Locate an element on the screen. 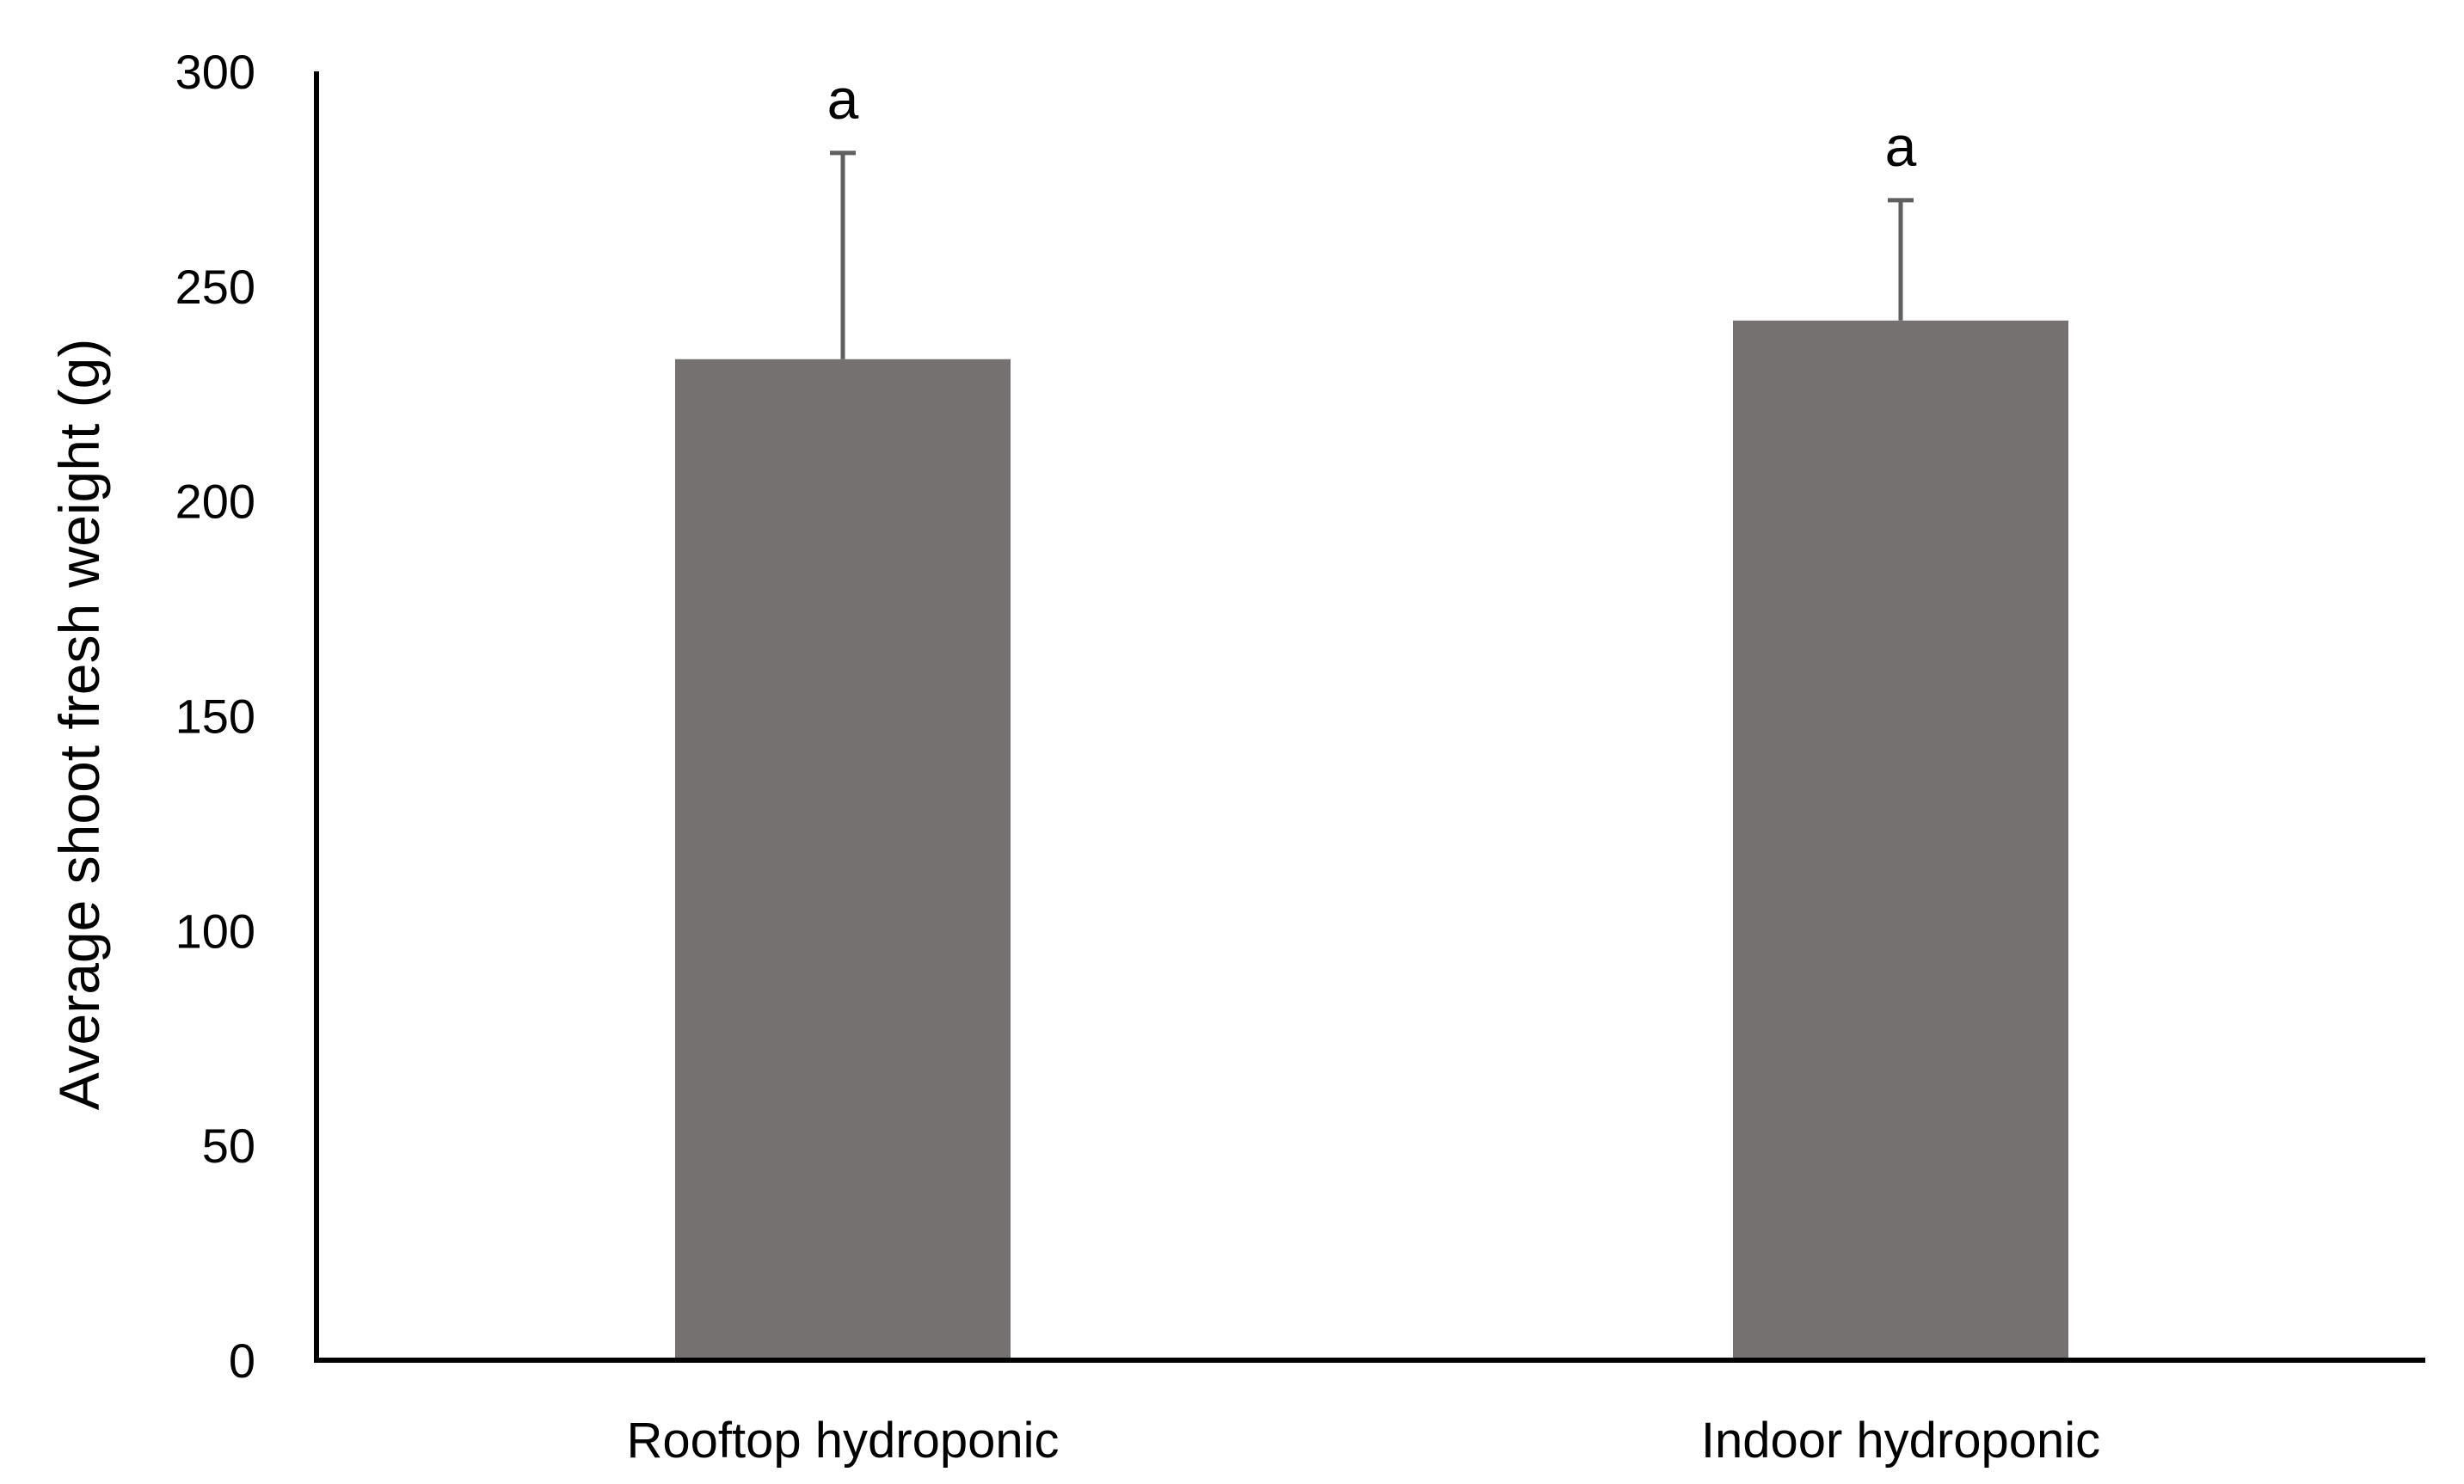  x-tick-label-1: Indoor hydroponic is located at coordinates (1900, 1441).